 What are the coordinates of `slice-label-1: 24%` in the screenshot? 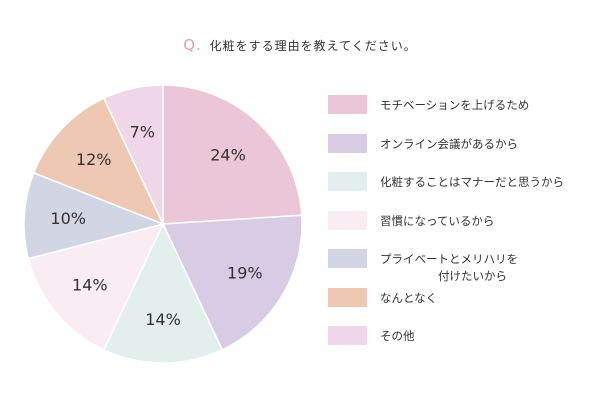 It's located at (228, 155).